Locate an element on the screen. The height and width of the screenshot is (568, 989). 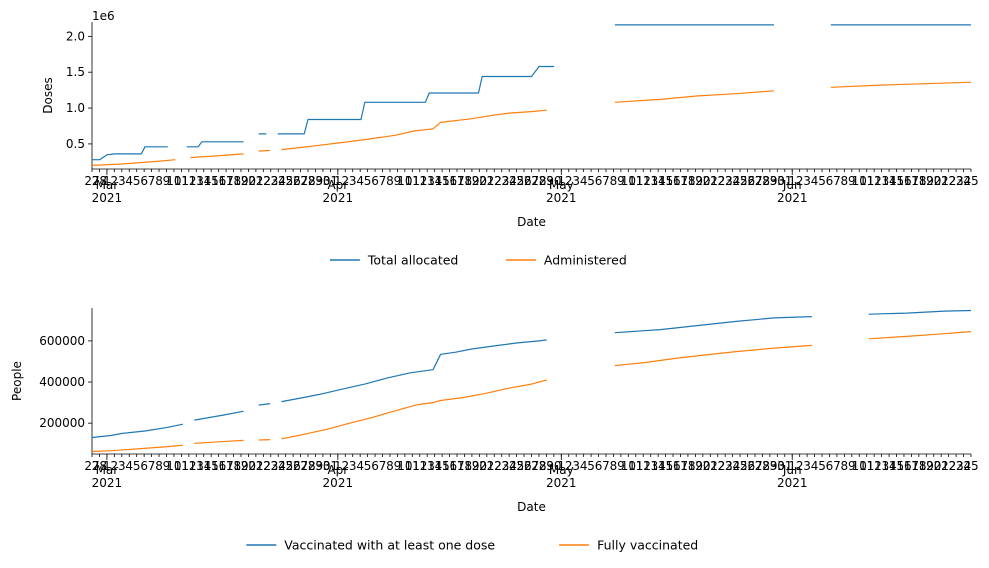
people-xtick-label: 9 is located at coordinates (167, 466).